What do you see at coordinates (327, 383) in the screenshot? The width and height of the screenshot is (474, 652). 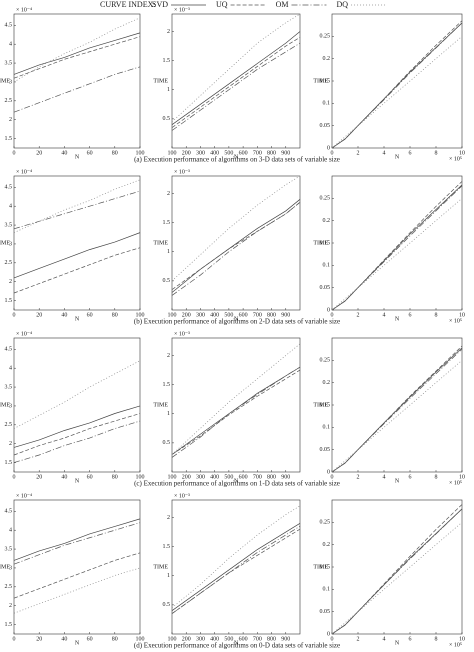 I see `y-tick-label: 0.2` at bounding box center [327, 383].